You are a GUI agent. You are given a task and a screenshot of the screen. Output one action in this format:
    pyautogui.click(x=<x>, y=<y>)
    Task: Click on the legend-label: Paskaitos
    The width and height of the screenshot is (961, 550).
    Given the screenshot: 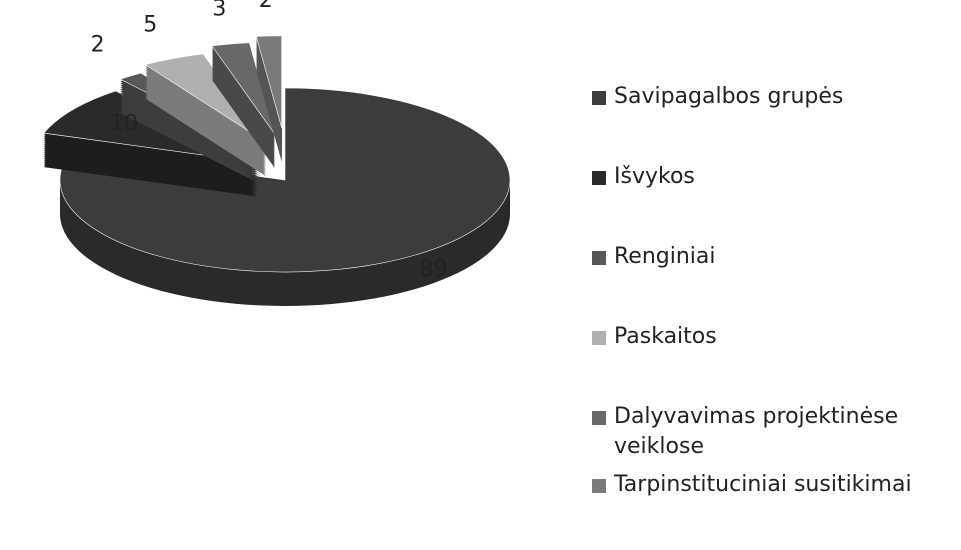 What is the action you would take?
    pyautogui.click(x=665, y=336)
    